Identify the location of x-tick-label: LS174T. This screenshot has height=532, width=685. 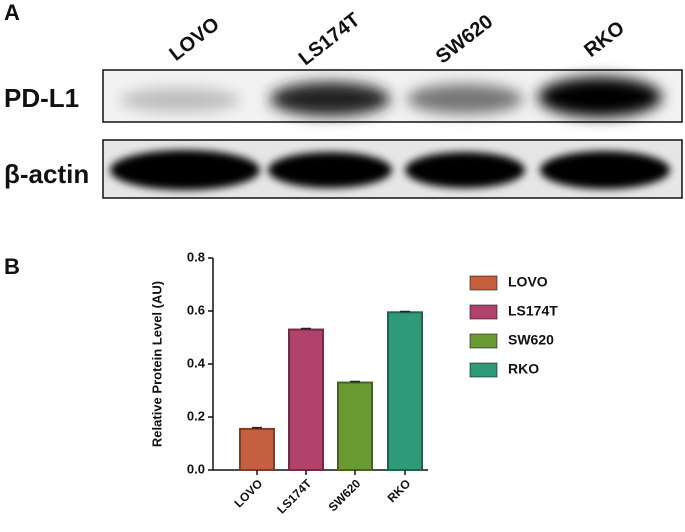
(294, 496).